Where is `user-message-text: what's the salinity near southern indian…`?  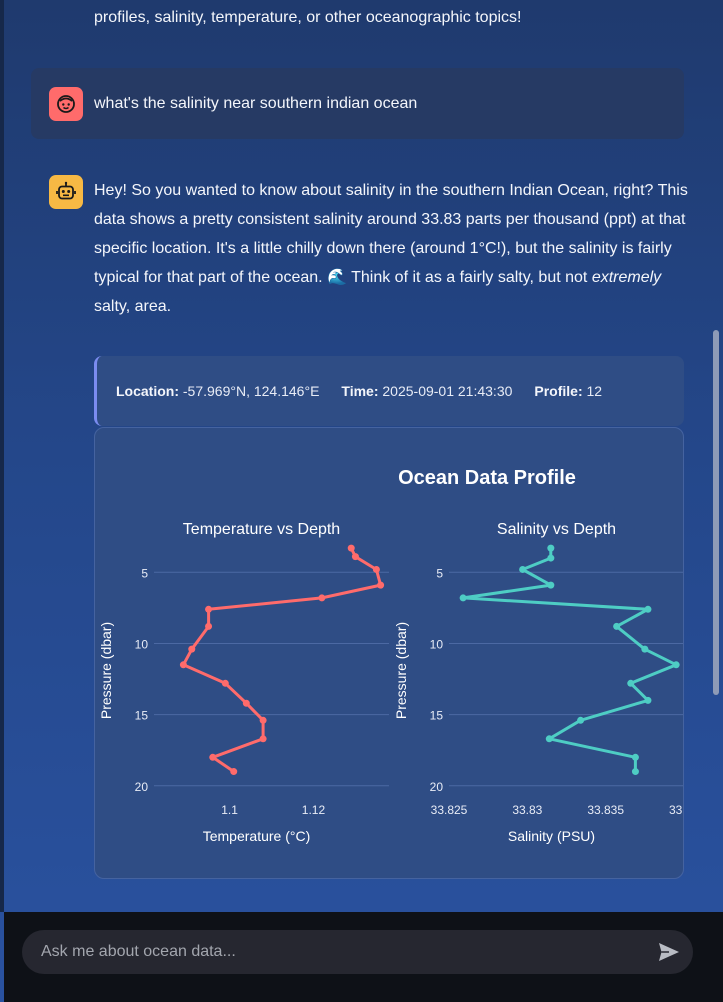
user-message-text: what's the salinity near southern indian… is located at coordinates (256, 103).